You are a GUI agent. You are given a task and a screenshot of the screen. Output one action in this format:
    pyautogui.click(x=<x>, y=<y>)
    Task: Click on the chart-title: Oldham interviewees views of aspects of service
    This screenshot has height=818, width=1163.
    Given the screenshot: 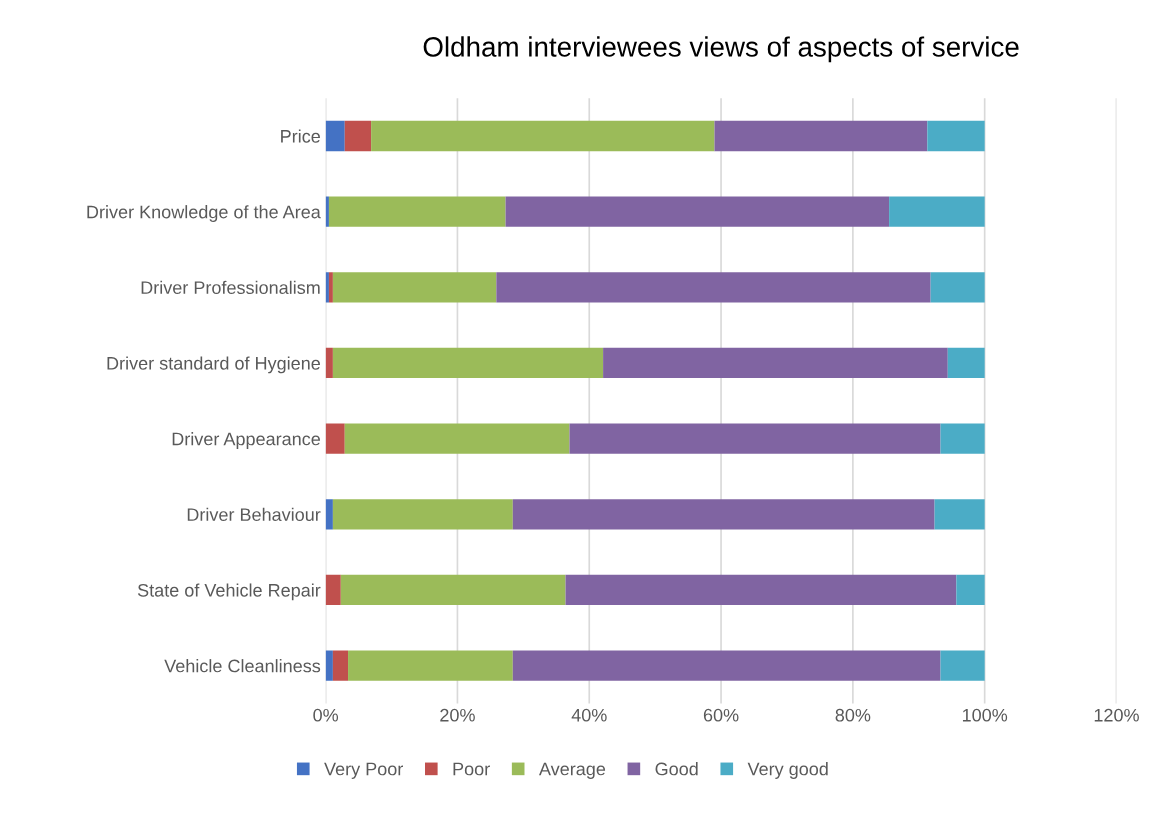 What is the action you would take?
    pyautogui.click(x=721, y=49)
    